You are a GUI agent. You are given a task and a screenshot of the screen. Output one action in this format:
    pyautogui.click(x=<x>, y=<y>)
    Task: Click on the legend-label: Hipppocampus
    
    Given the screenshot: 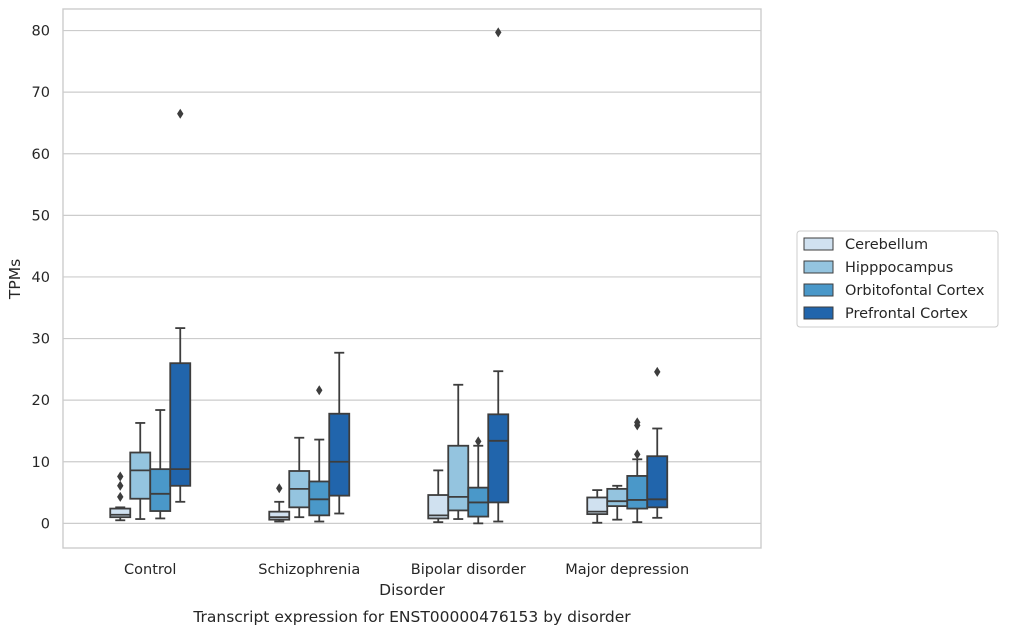 What is the action you would take?
    pyautogui.click(x=899, y=268)
    